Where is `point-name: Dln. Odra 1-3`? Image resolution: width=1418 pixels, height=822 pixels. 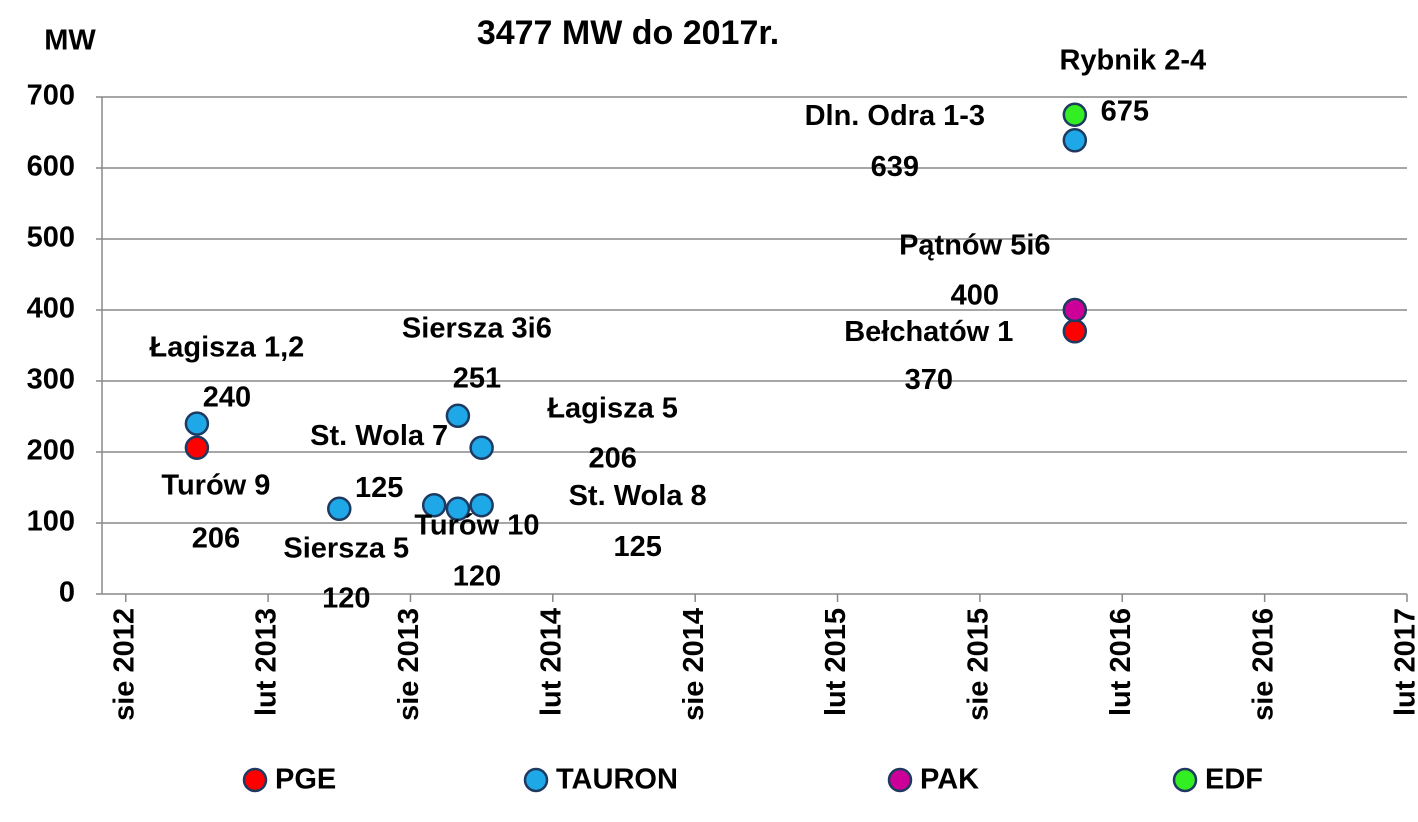 point-name: Dln. Odra 1-3 is located at coordinates (895, 116).